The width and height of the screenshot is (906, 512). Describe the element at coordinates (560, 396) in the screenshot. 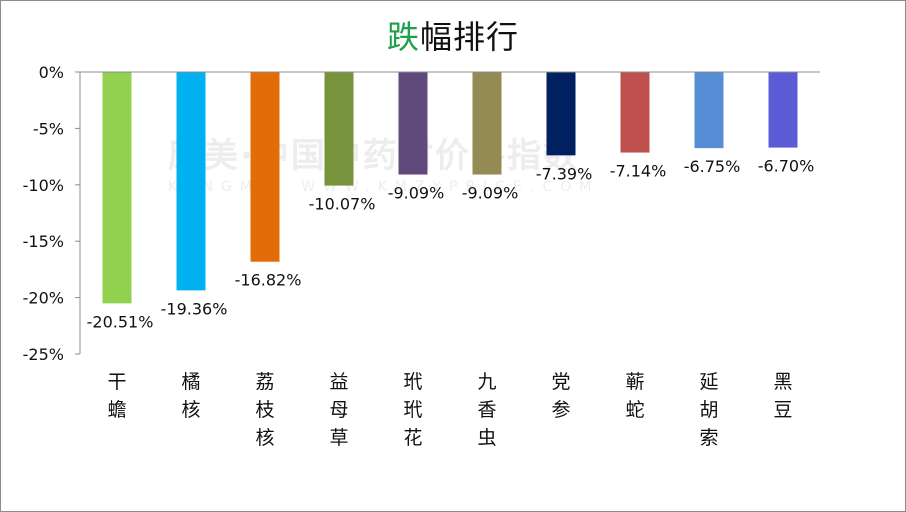

I see `x-tick-label: 党参` at that location.